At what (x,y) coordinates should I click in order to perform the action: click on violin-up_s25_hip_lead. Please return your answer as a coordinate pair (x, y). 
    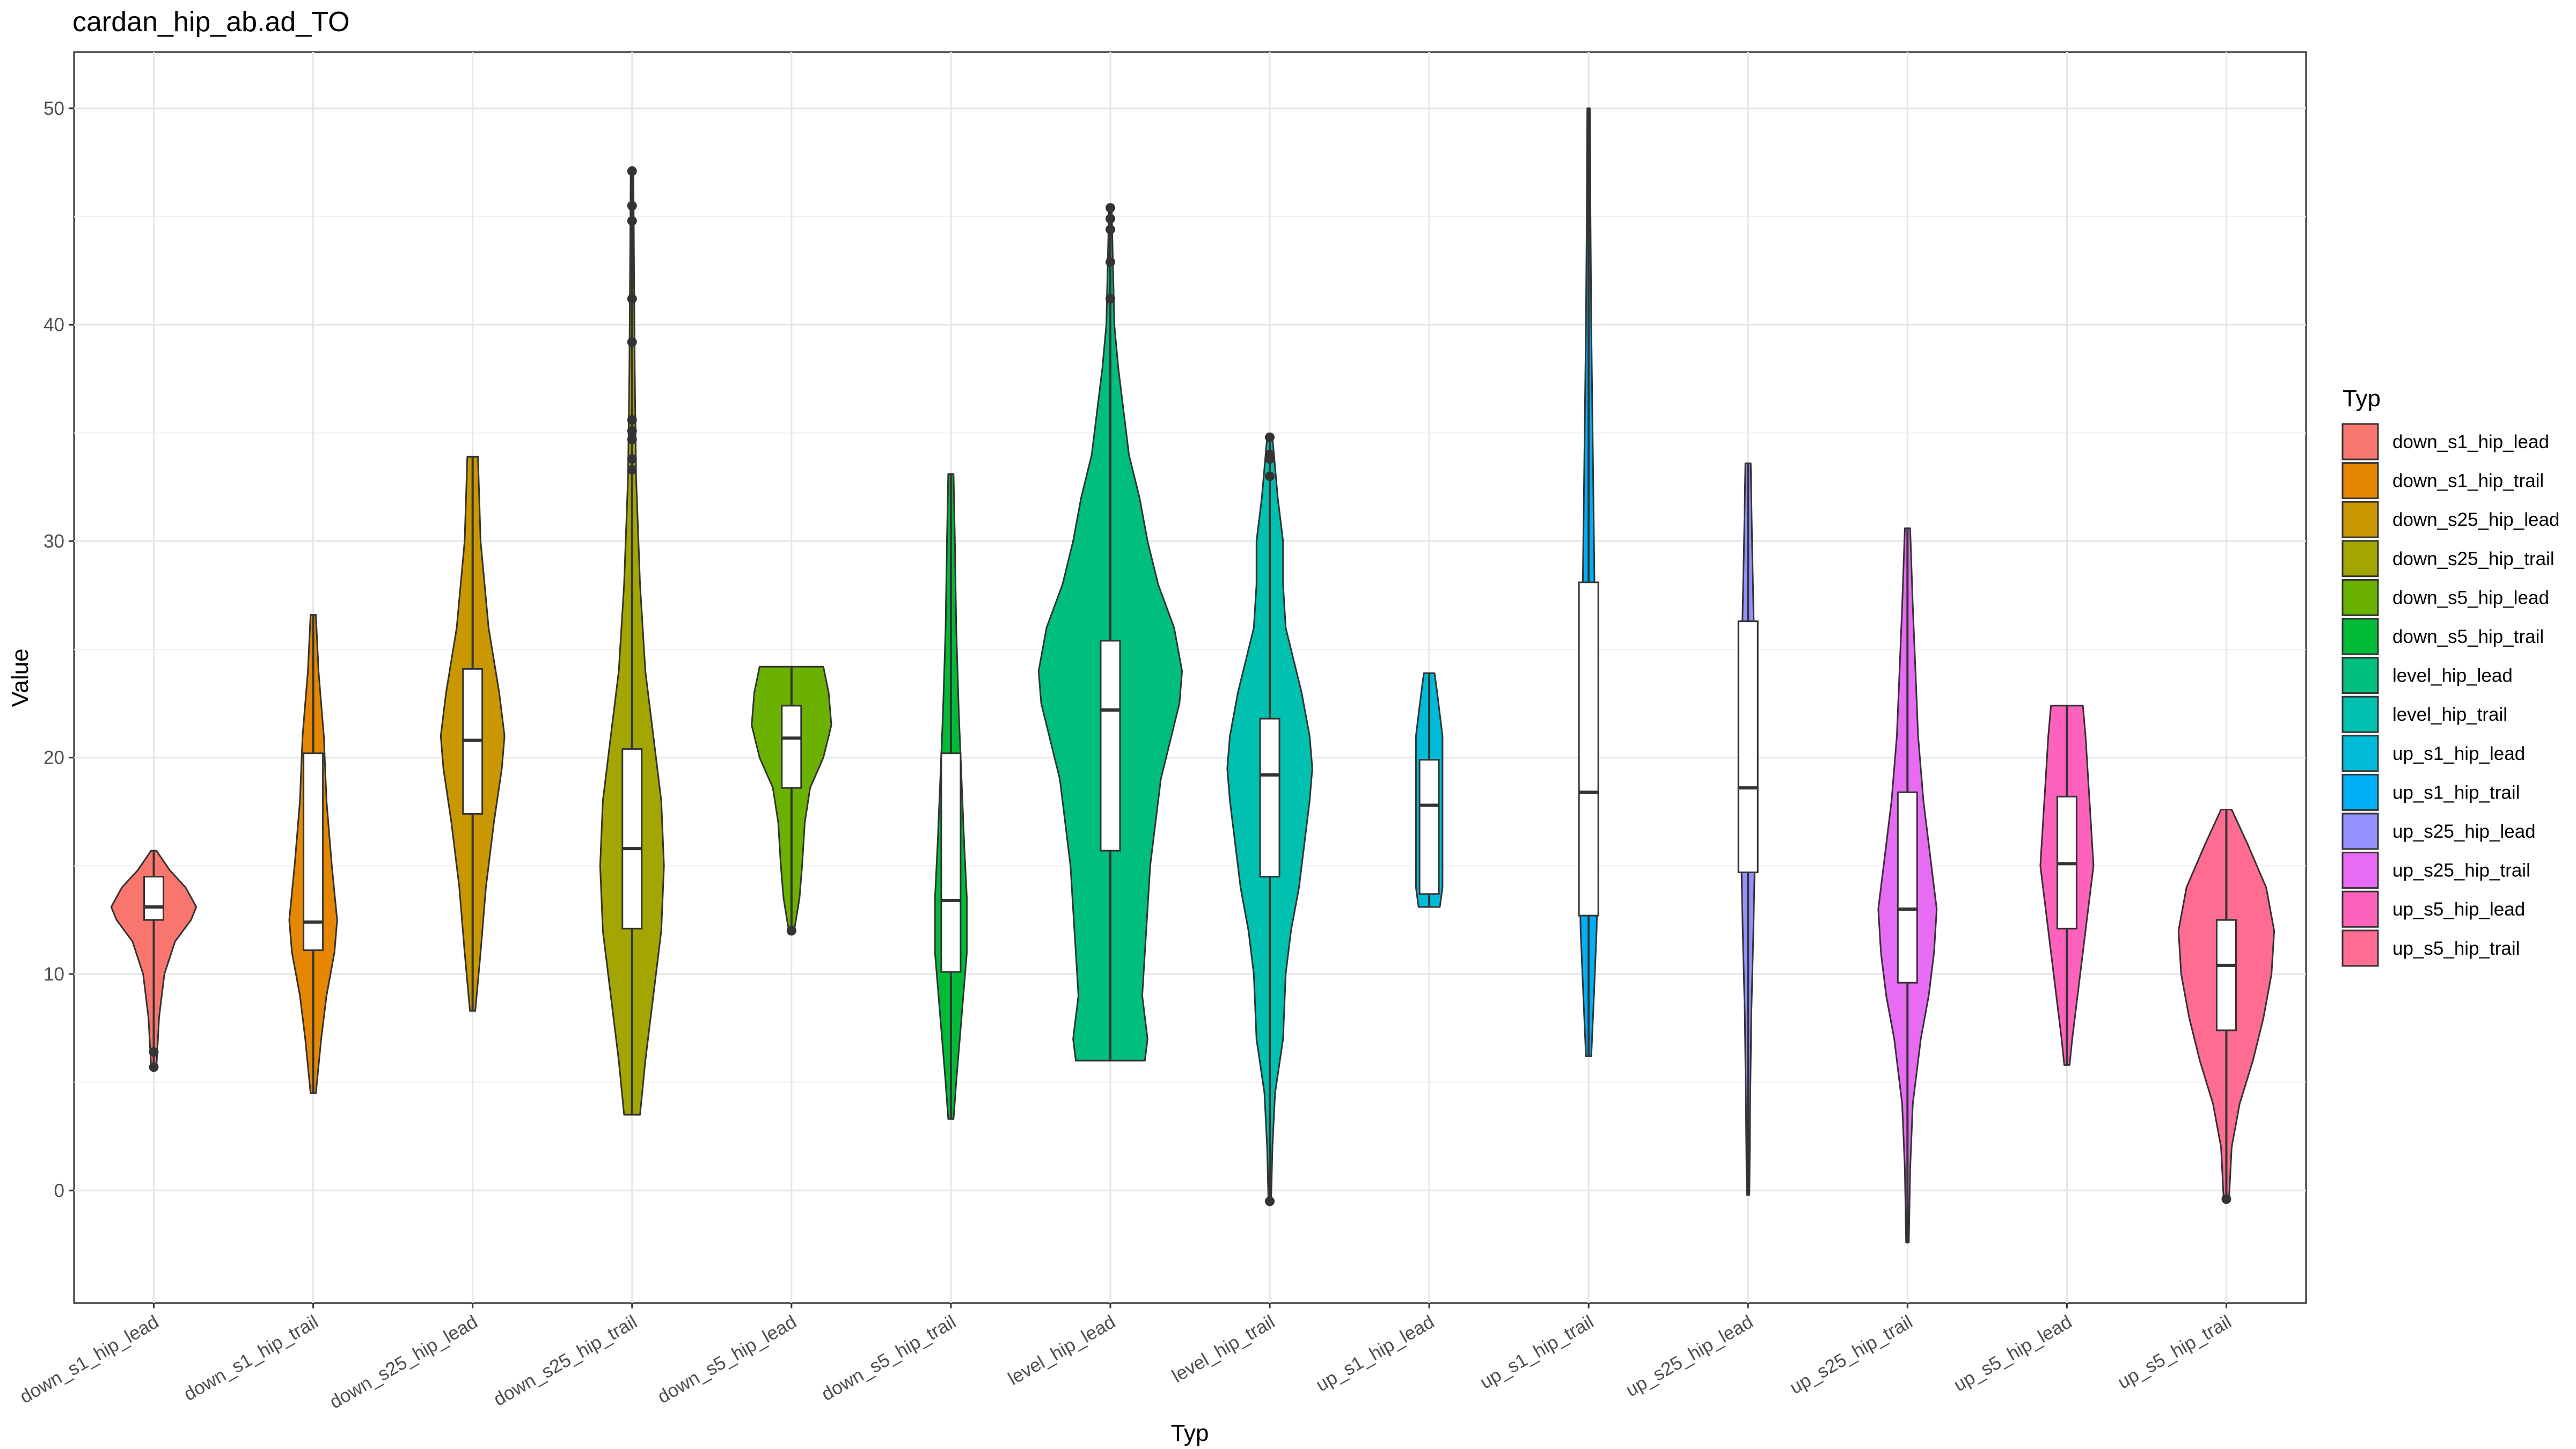
    Looking at the image, I should click on (1748, 829).